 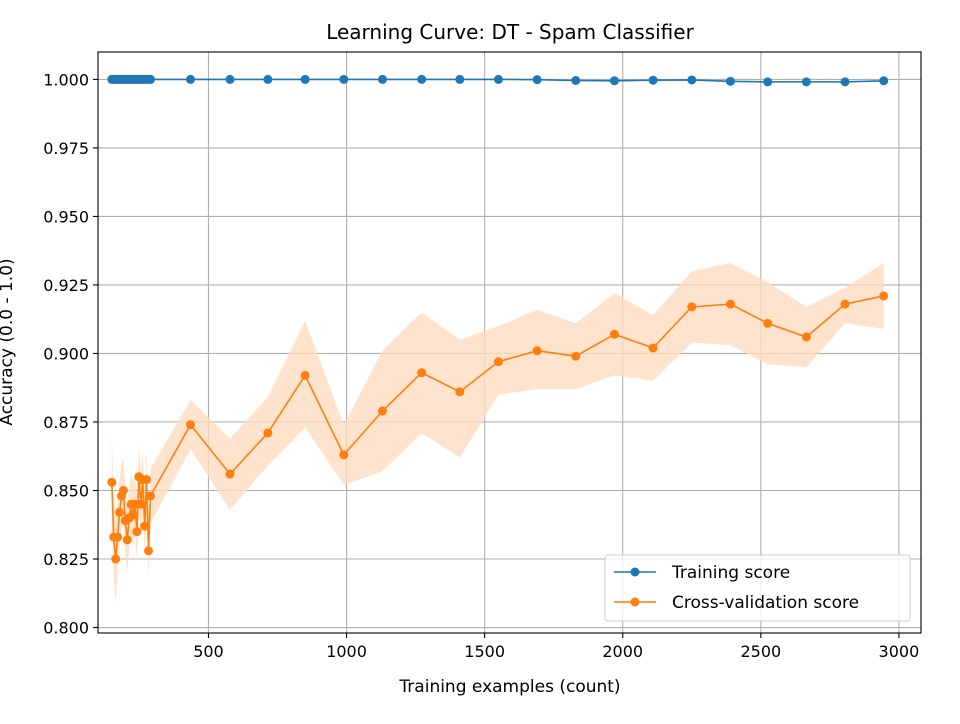 I want to click on x-tick-label: 1500, so click(x=484, y=651).